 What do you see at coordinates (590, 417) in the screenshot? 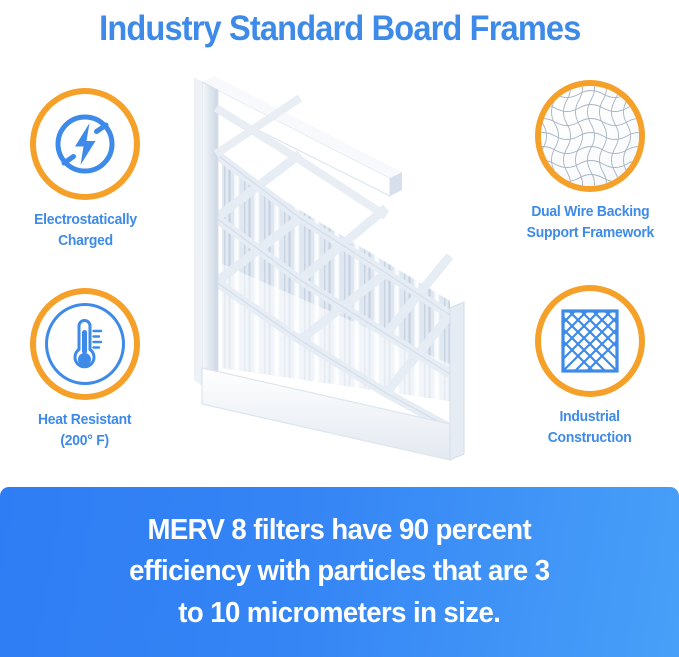
I see `feature-label-line1: Industrial` at bounding box center [590, 417].